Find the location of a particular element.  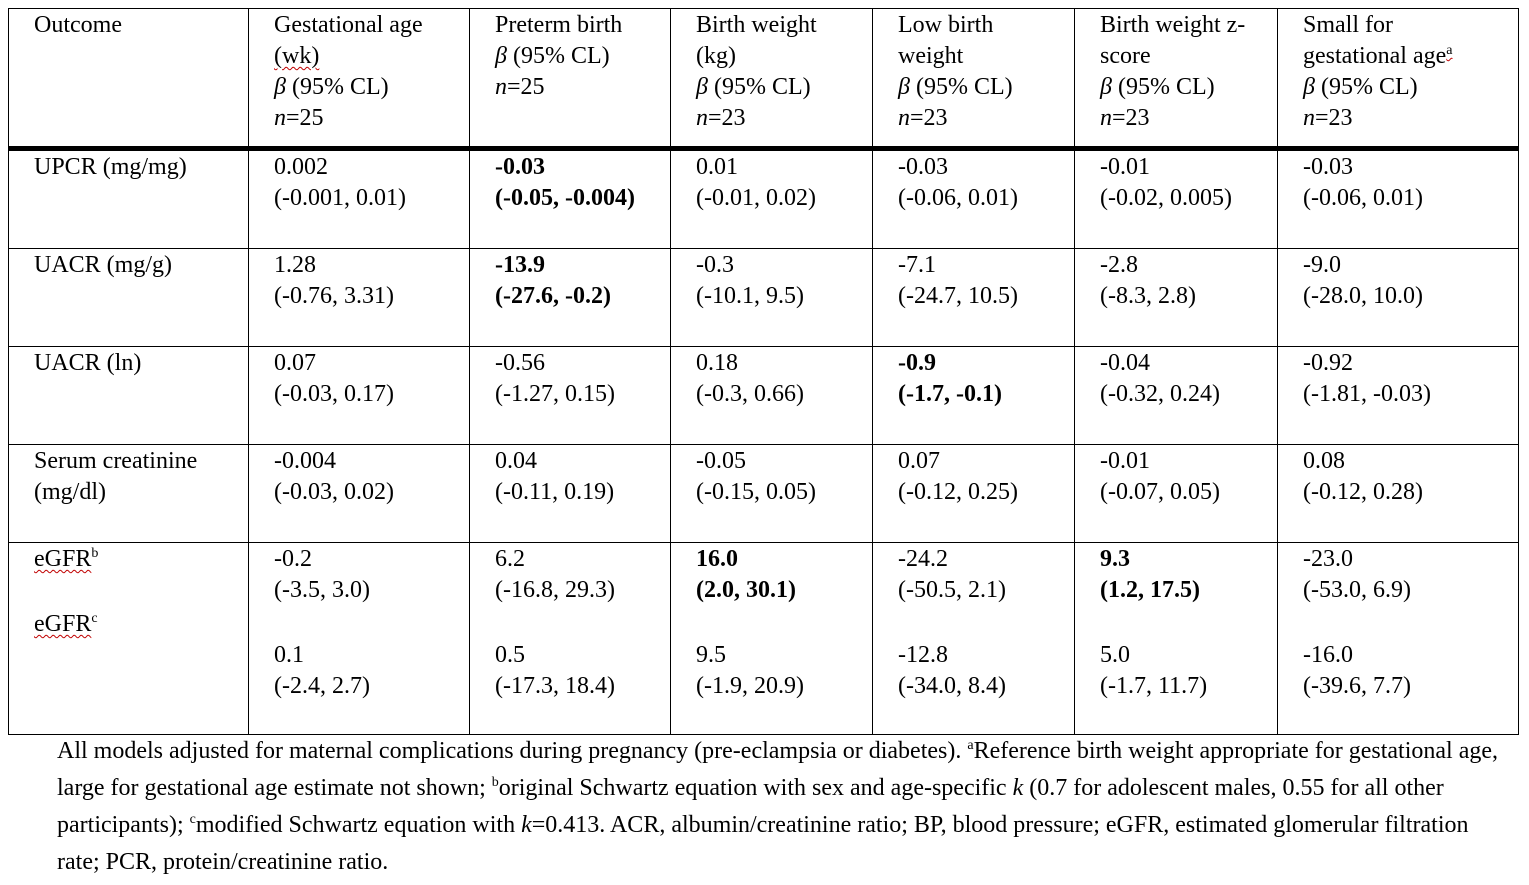

table-cell: -0.56 (-1.27, 0.15) is located at coordinates (570, 395).